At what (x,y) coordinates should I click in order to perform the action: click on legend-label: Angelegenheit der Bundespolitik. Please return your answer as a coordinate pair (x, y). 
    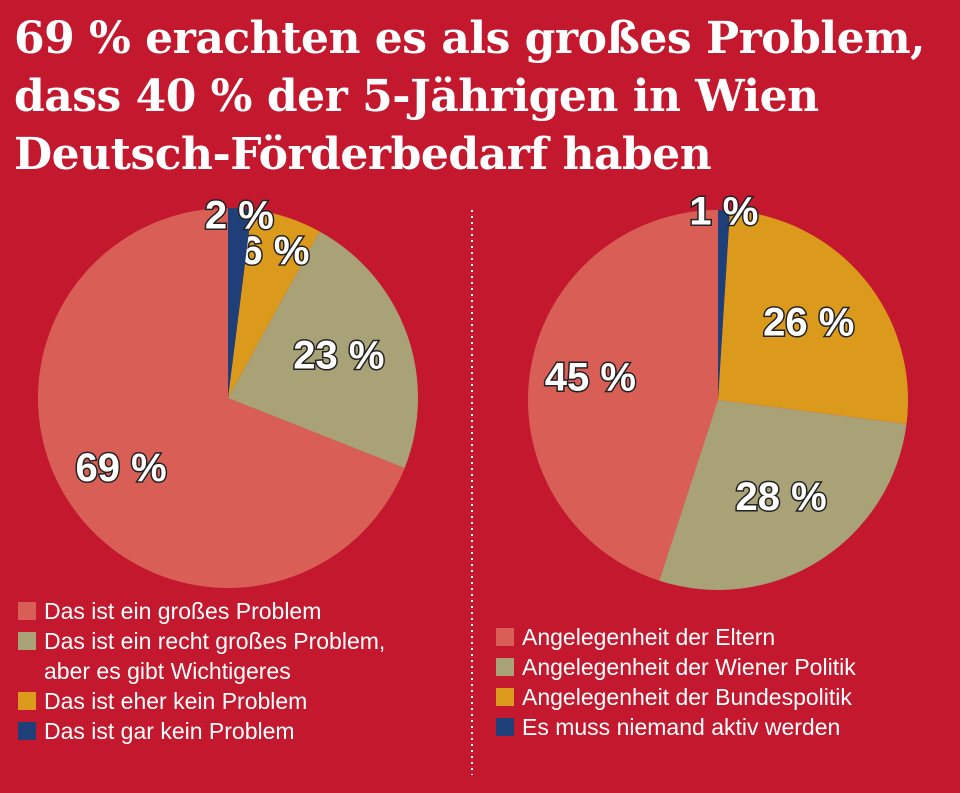
    Looking at the image, I should click on (687, 697).